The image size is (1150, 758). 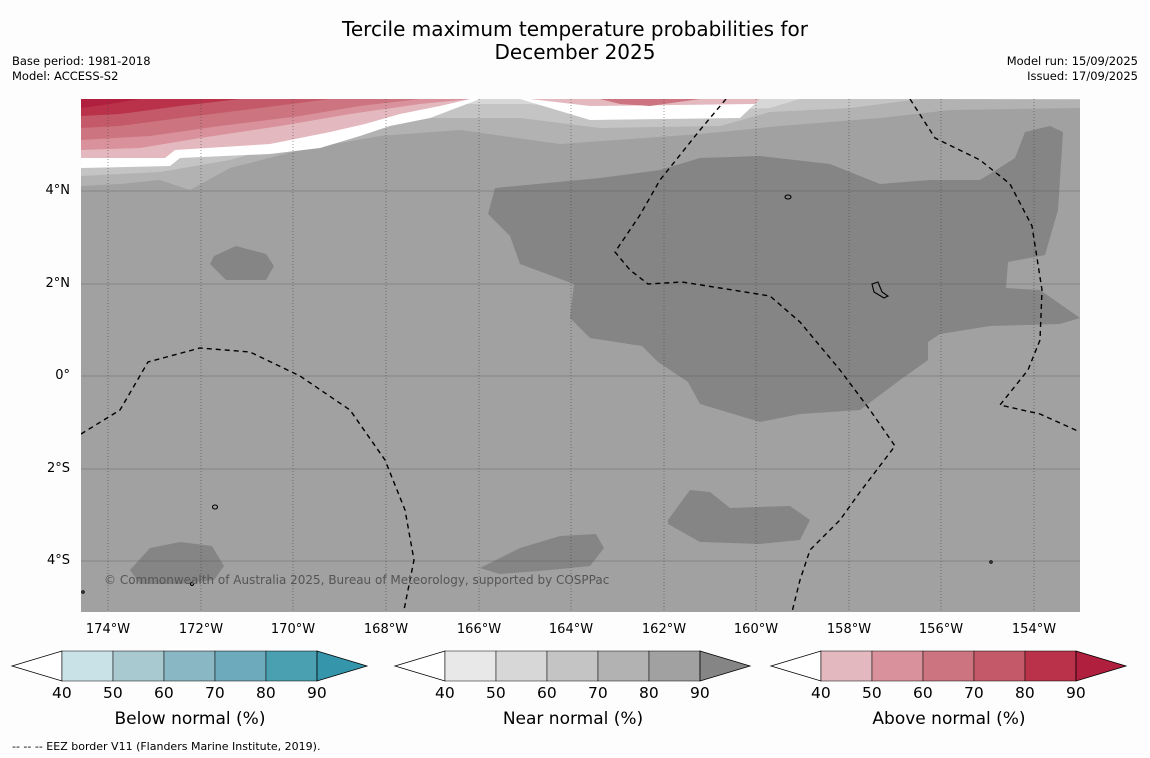 What do you see at coordinates (573, 719) in the screenshot?
I see `near-normal-label: Near normal (%)` at bounding box center [573, 719].